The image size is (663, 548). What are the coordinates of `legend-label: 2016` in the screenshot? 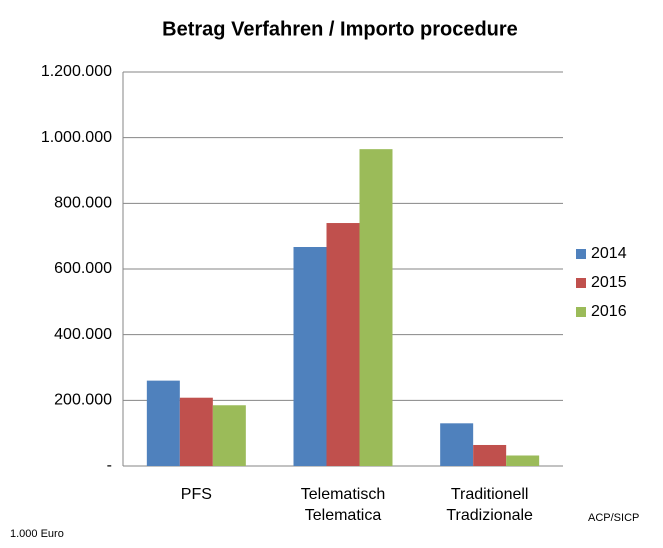 It's located at (609, 311).